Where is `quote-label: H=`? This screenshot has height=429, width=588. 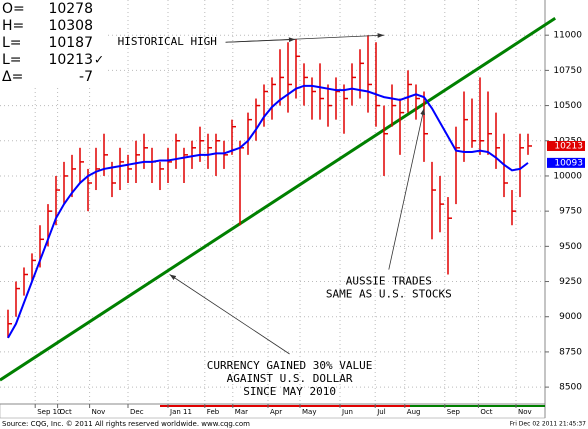
quote-label: H= is located at coordinates (13, 26).